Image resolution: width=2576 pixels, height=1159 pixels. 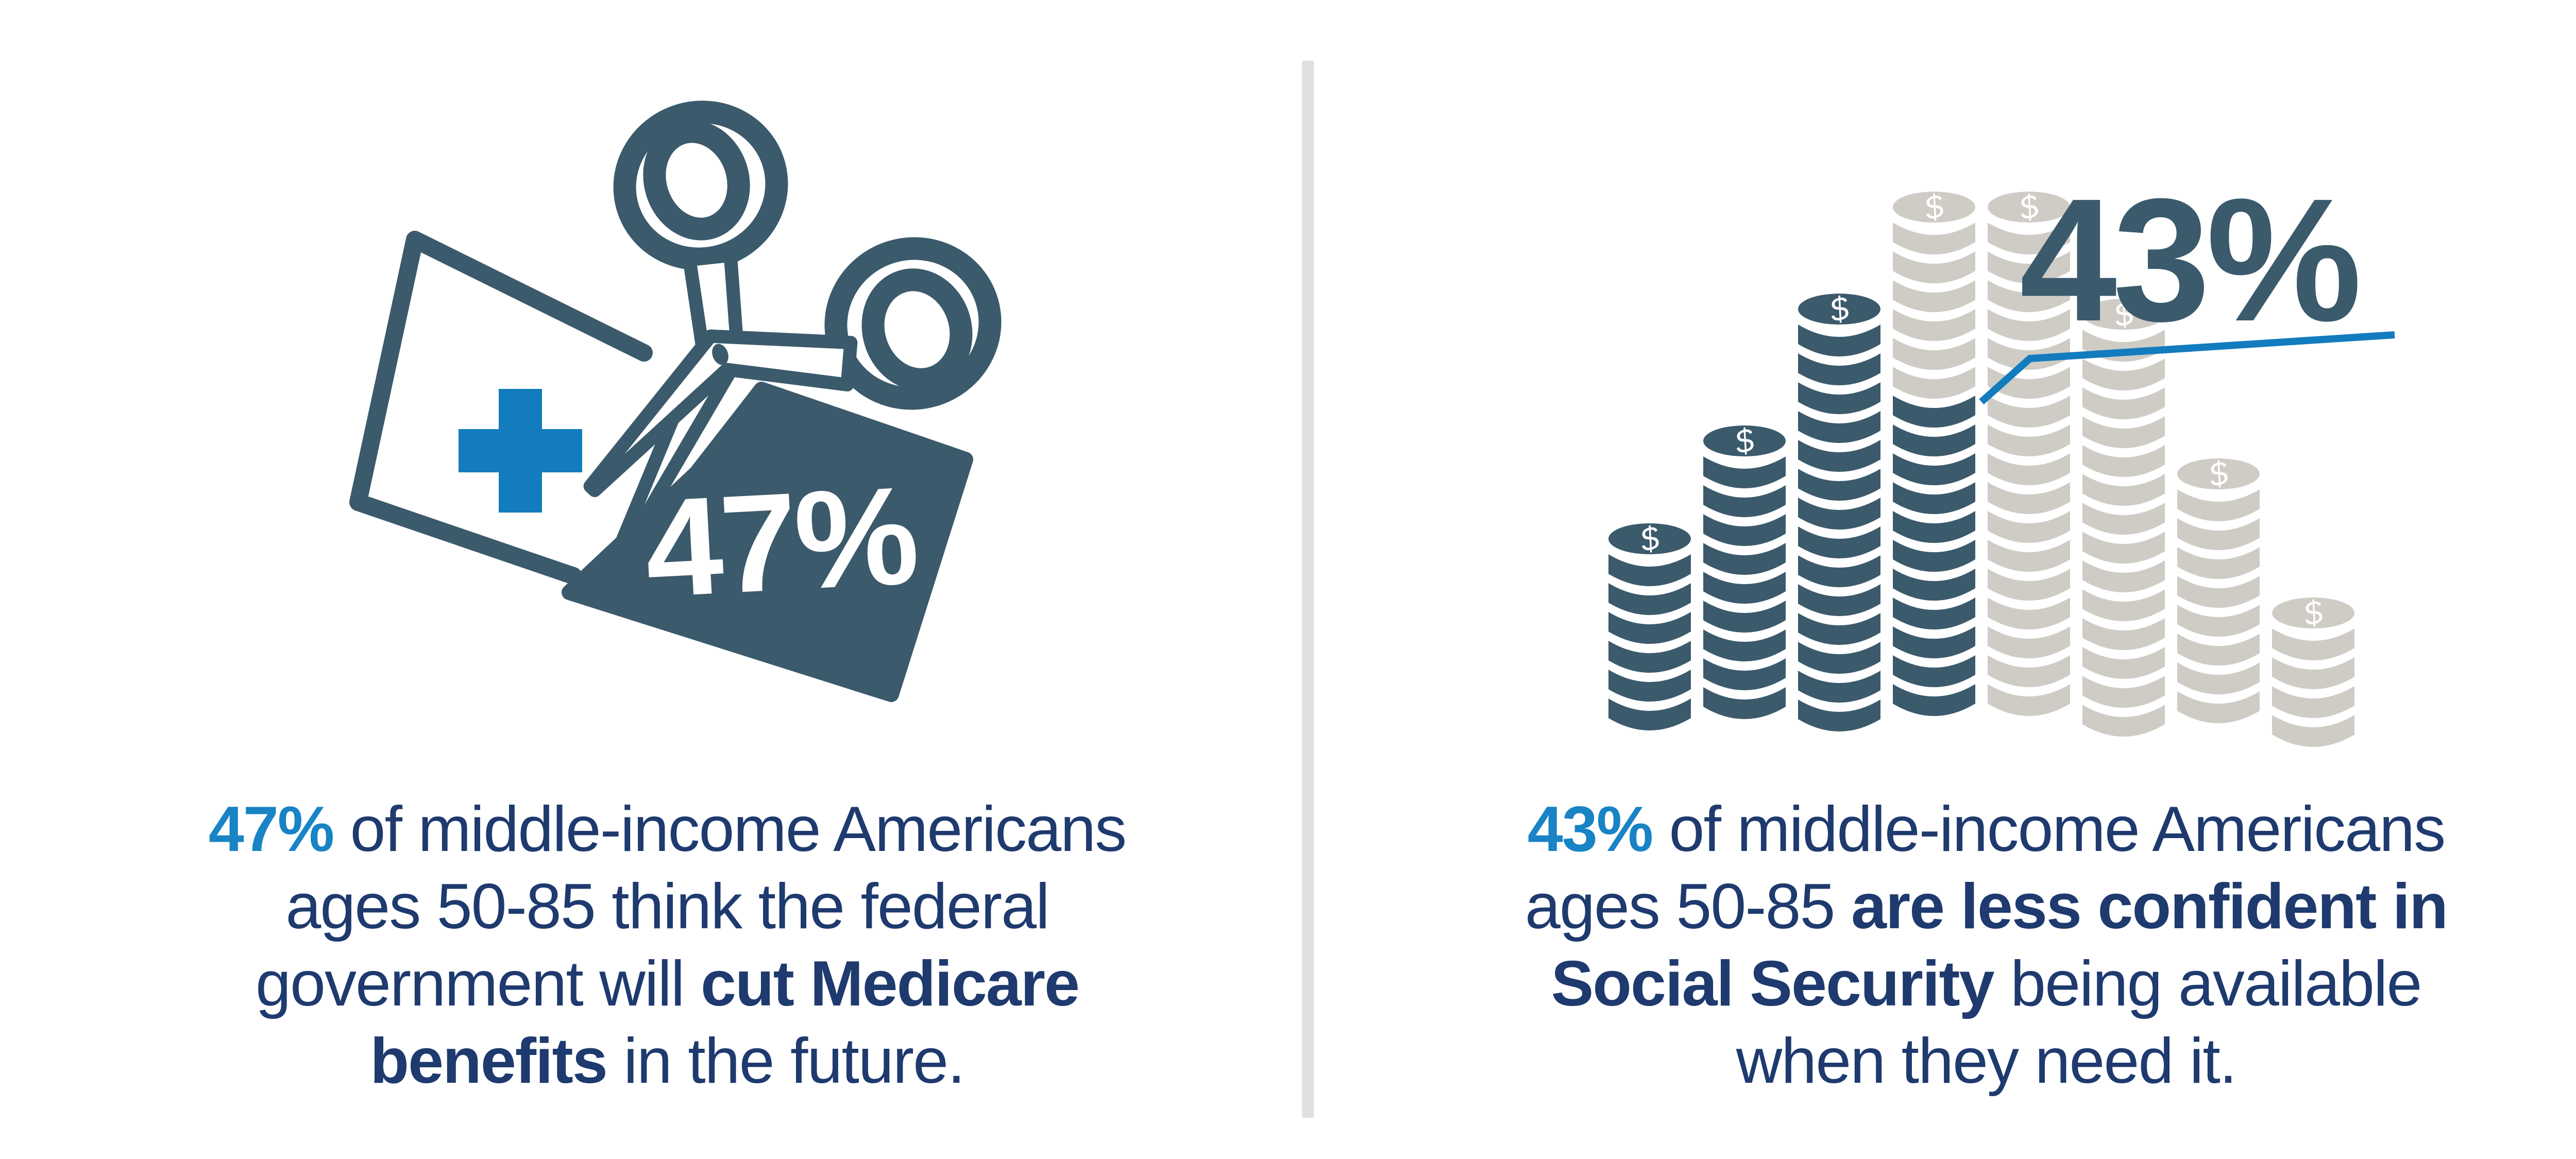 I want to click on caption-segment: 47%, so click(x=271, y=829).